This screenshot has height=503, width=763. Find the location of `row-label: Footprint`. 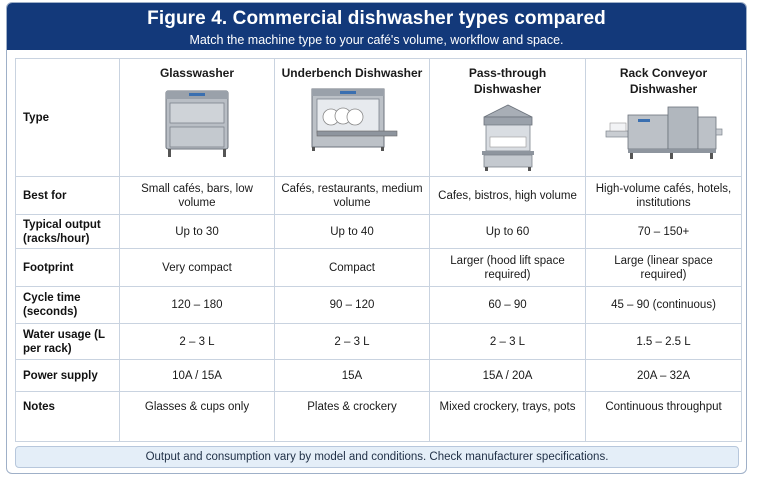

row-label: Footprint is located at coordinates (67, 267).